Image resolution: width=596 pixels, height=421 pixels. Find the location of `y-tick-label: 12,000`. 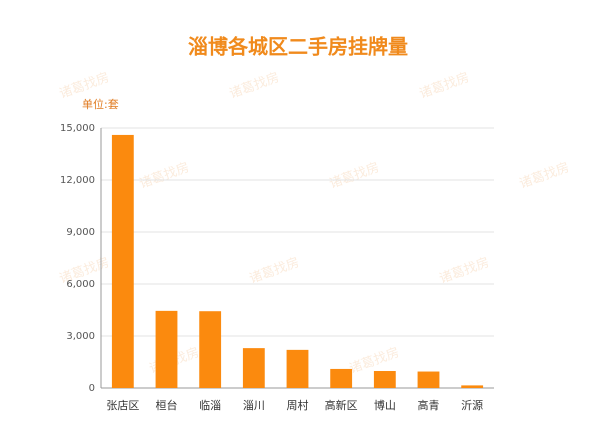

y-tick-label: 12,000 is located at coordinates (77, 180).